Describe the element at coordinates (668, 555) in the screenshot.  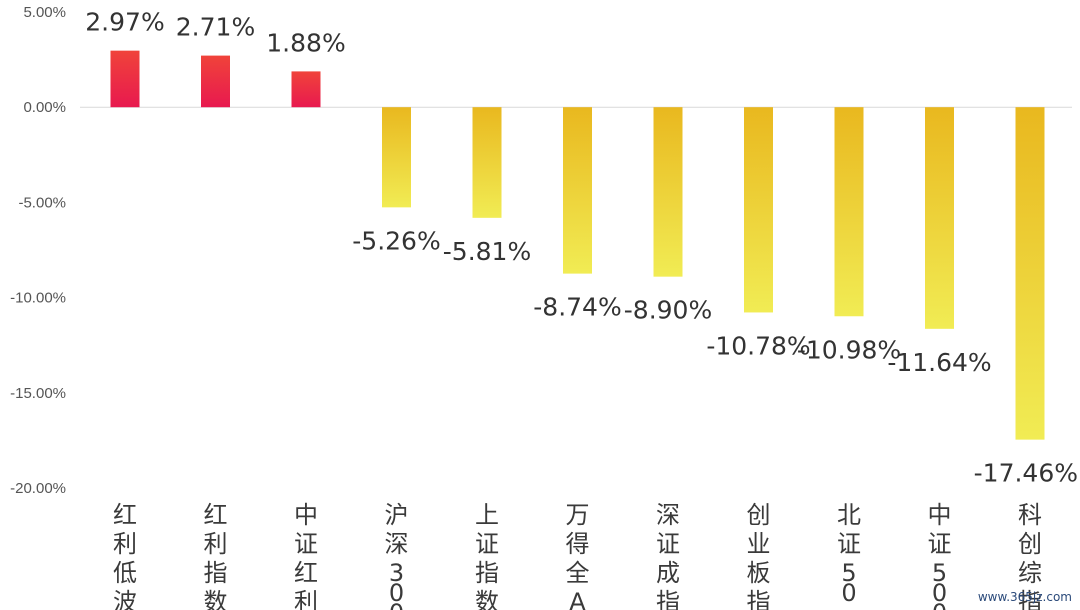
I see `x-tick-label: 深证成指` at that location.